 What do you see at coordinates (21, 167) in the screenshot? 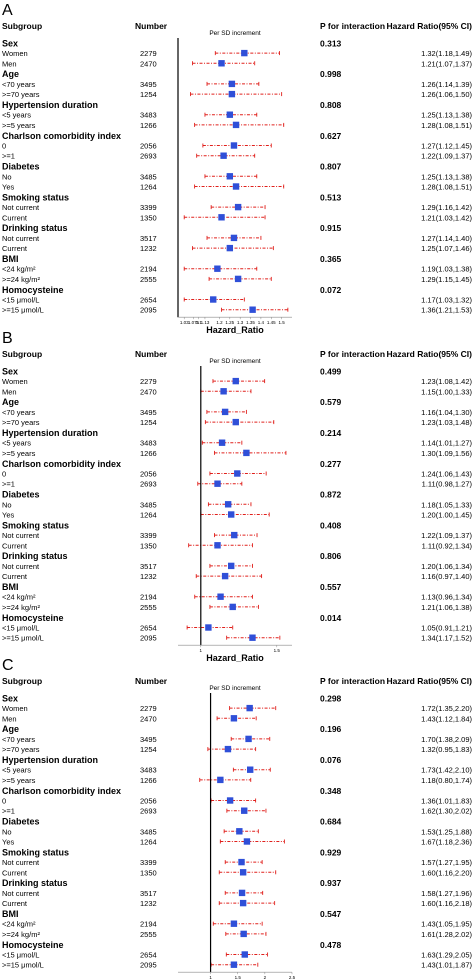
I see `group-label: Diabetes` at bounding box center [21, 167].